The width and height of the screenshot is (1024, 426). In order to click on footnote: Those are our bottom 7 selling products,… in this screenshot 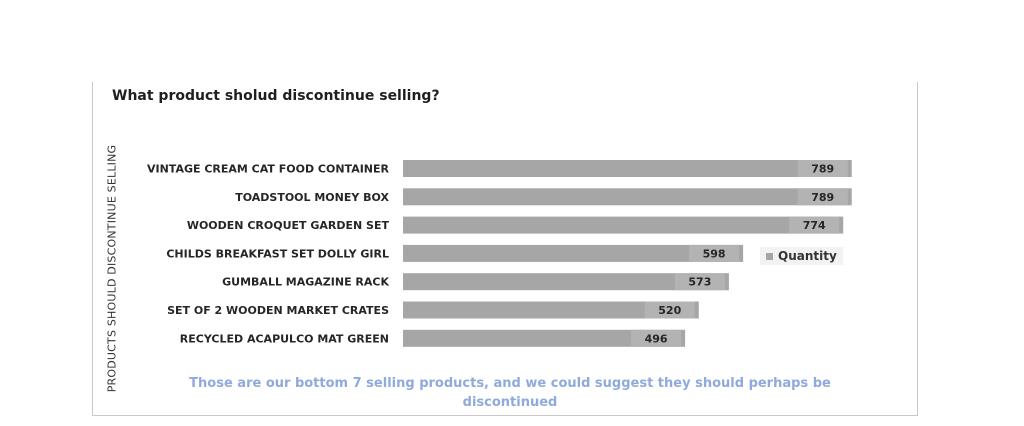, I will do `click(510, 393)`.